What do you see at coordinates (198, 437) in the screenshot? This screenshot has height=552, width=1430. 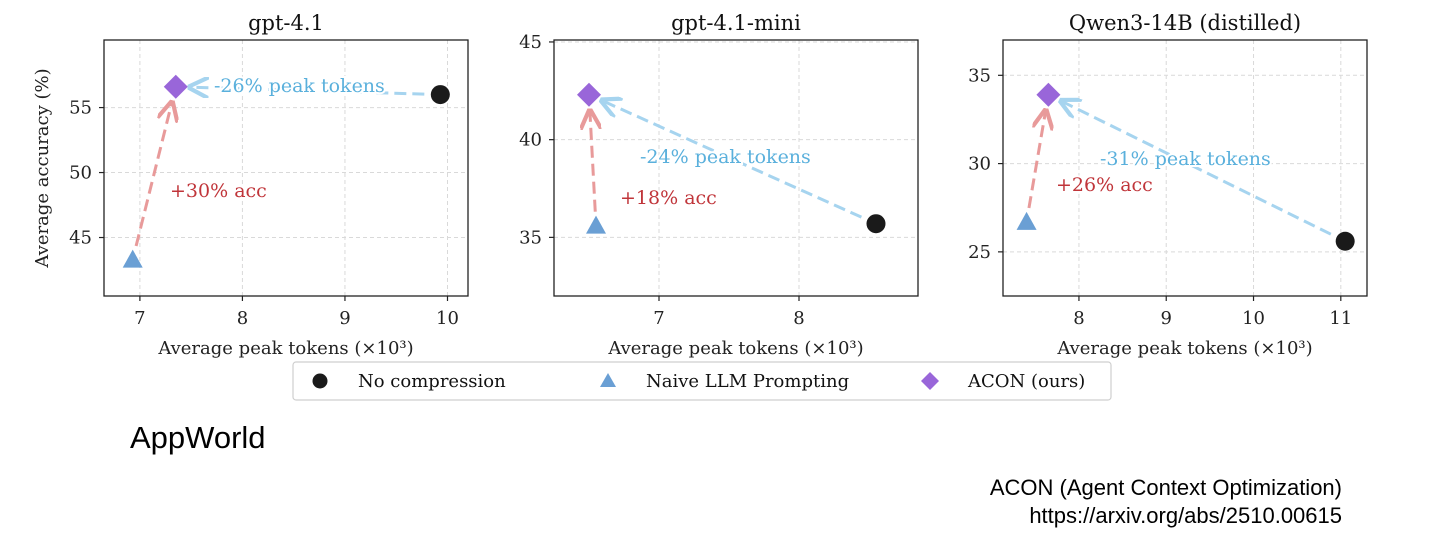 I see `dataset-label: AppWorld` at bounding box center [198, 437].